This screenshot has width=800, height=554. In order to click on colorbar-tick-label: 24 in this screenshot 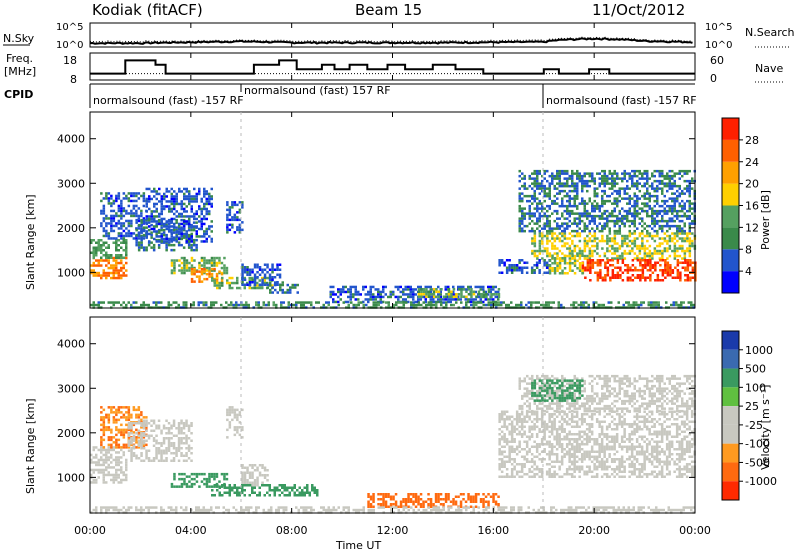, I will do `click(752, 162)`.